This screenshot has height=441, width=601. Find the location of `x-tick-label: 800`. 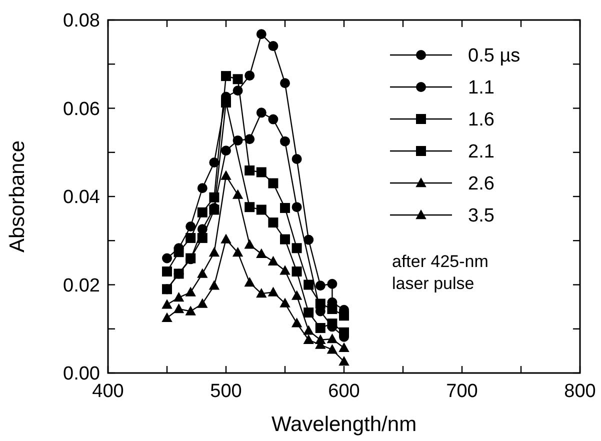

x-tick-label: 800 is located at coordinates (580, 391).